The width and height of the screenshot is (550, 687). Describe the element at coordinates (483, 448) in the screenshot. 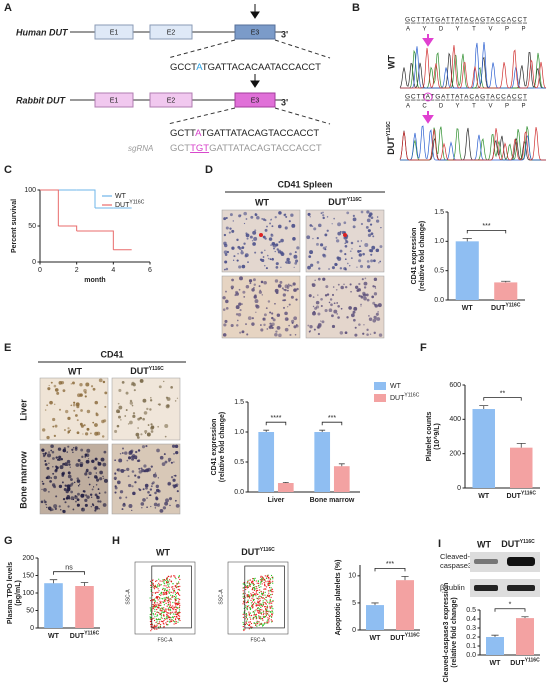

I see `bar` at that location.